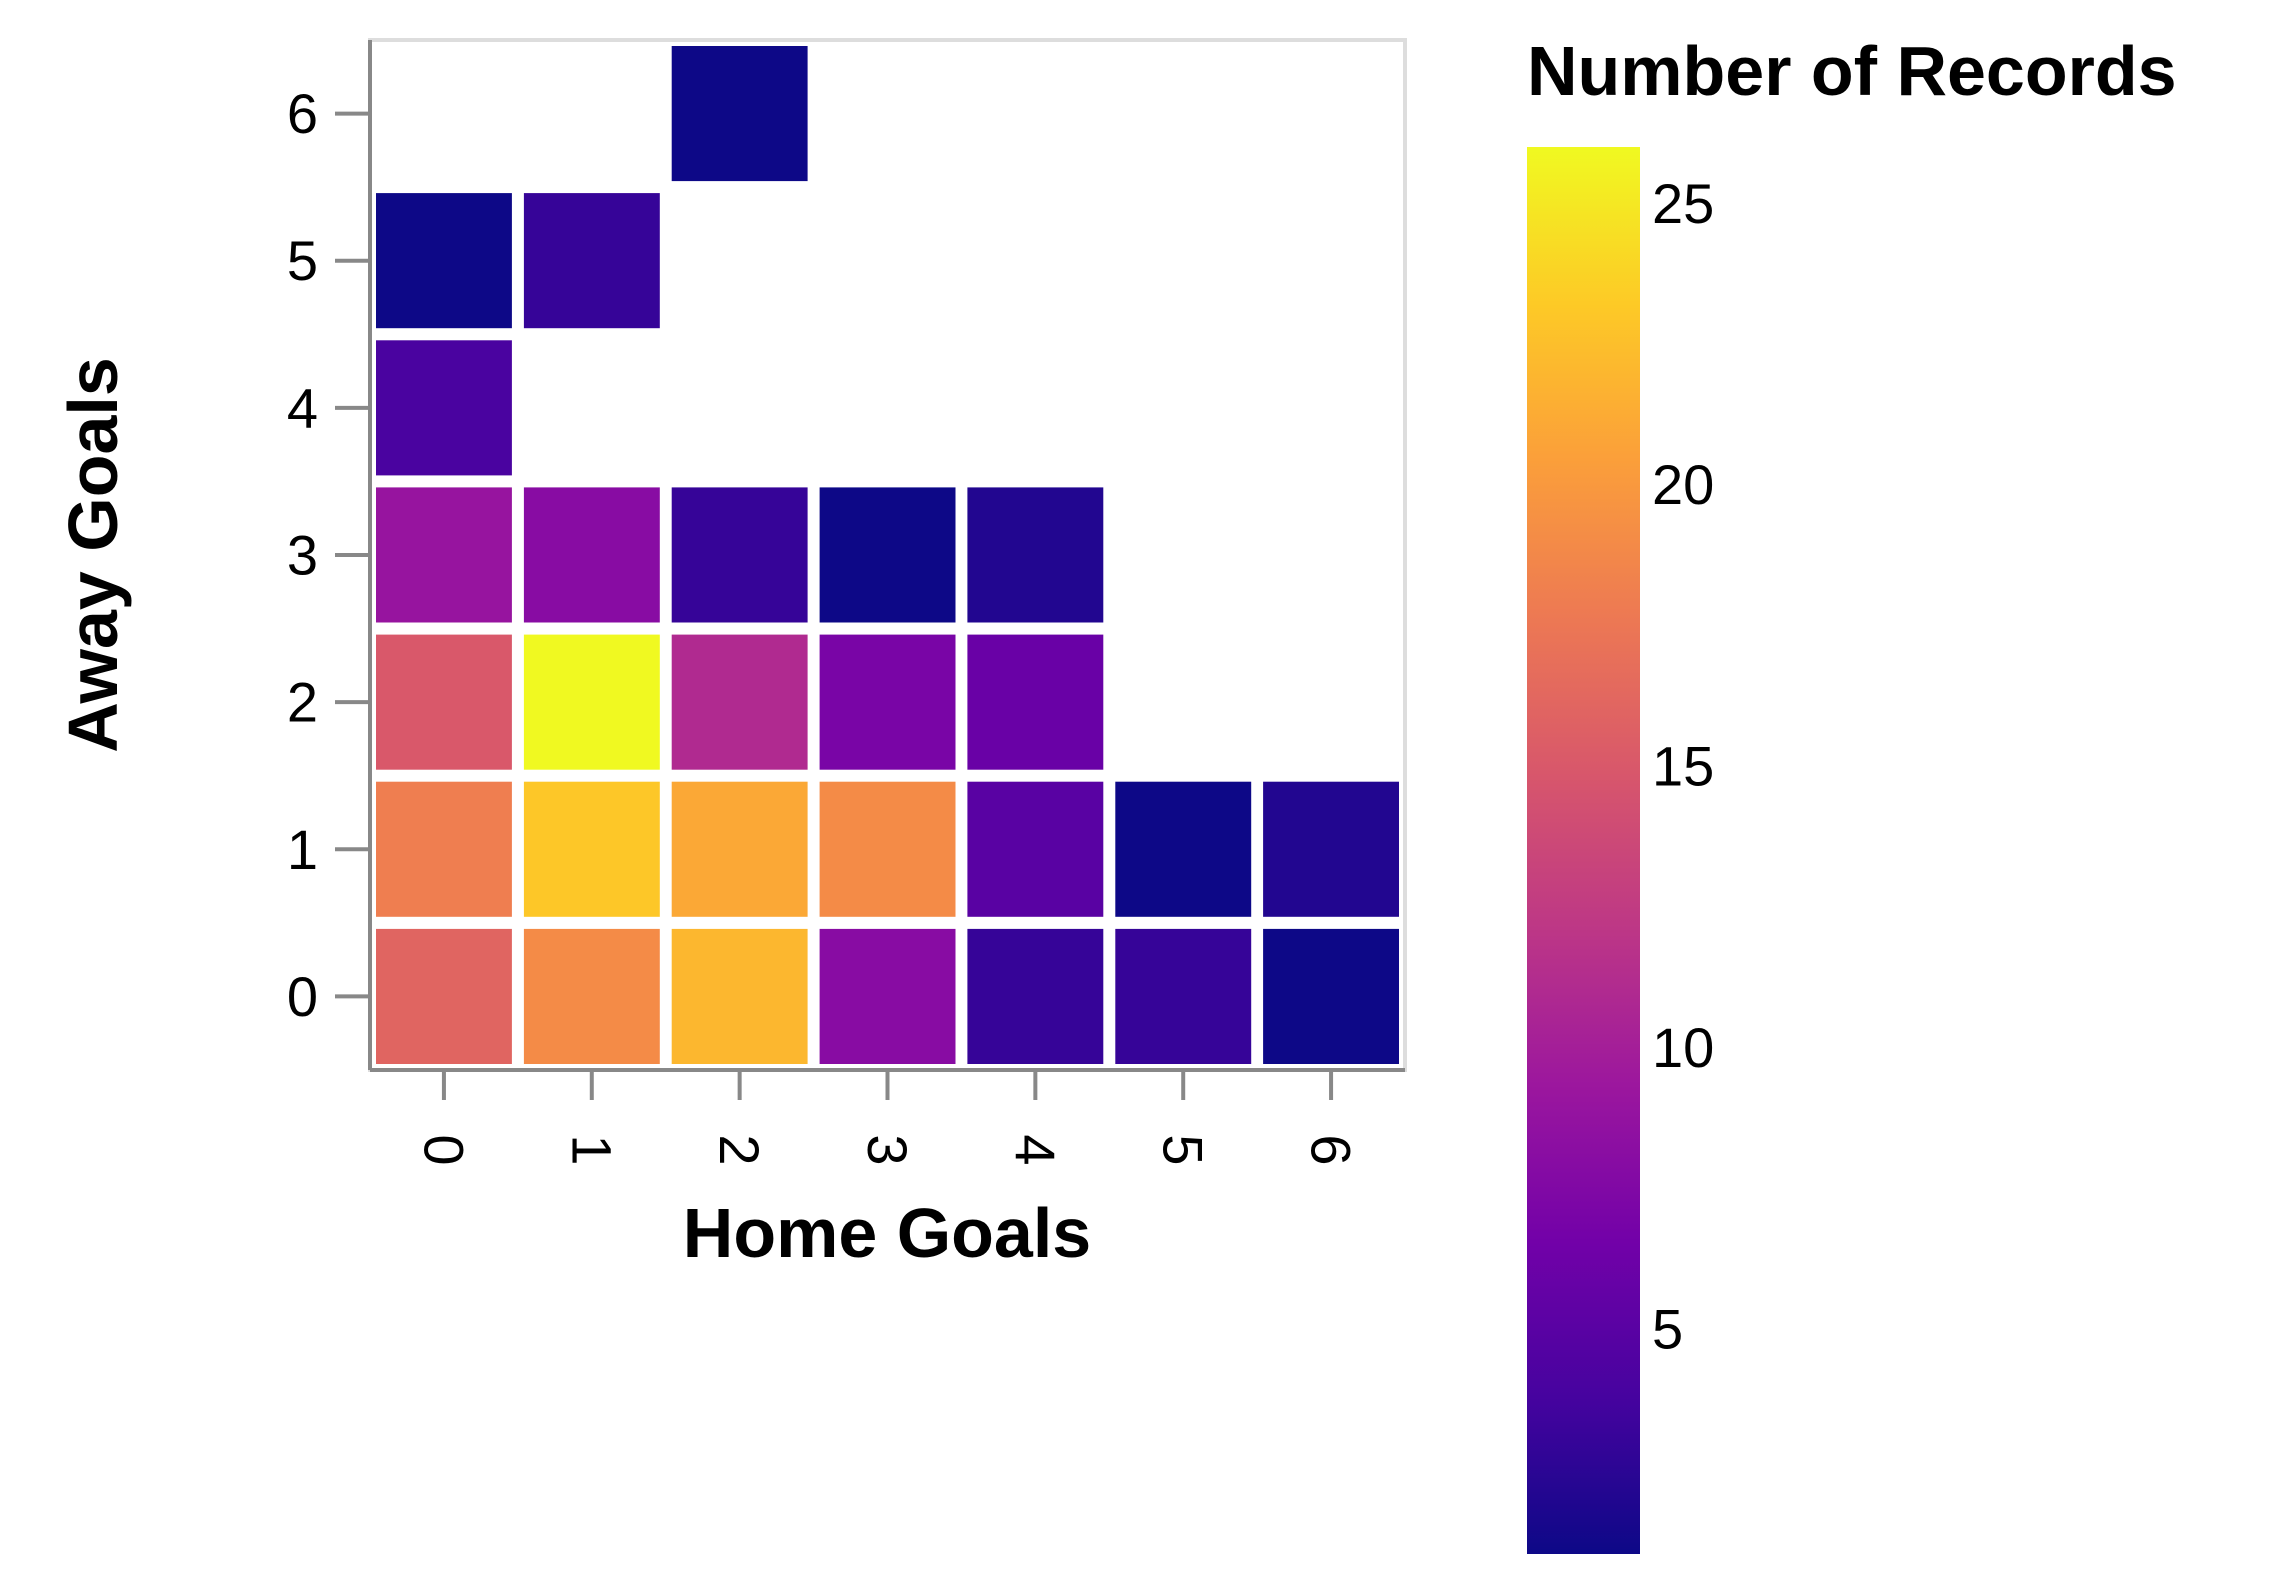  What do you see at coordinates (302, 849) in the screenshot?
I see `y-tick-label: 1` at bounding box center [302, 849].